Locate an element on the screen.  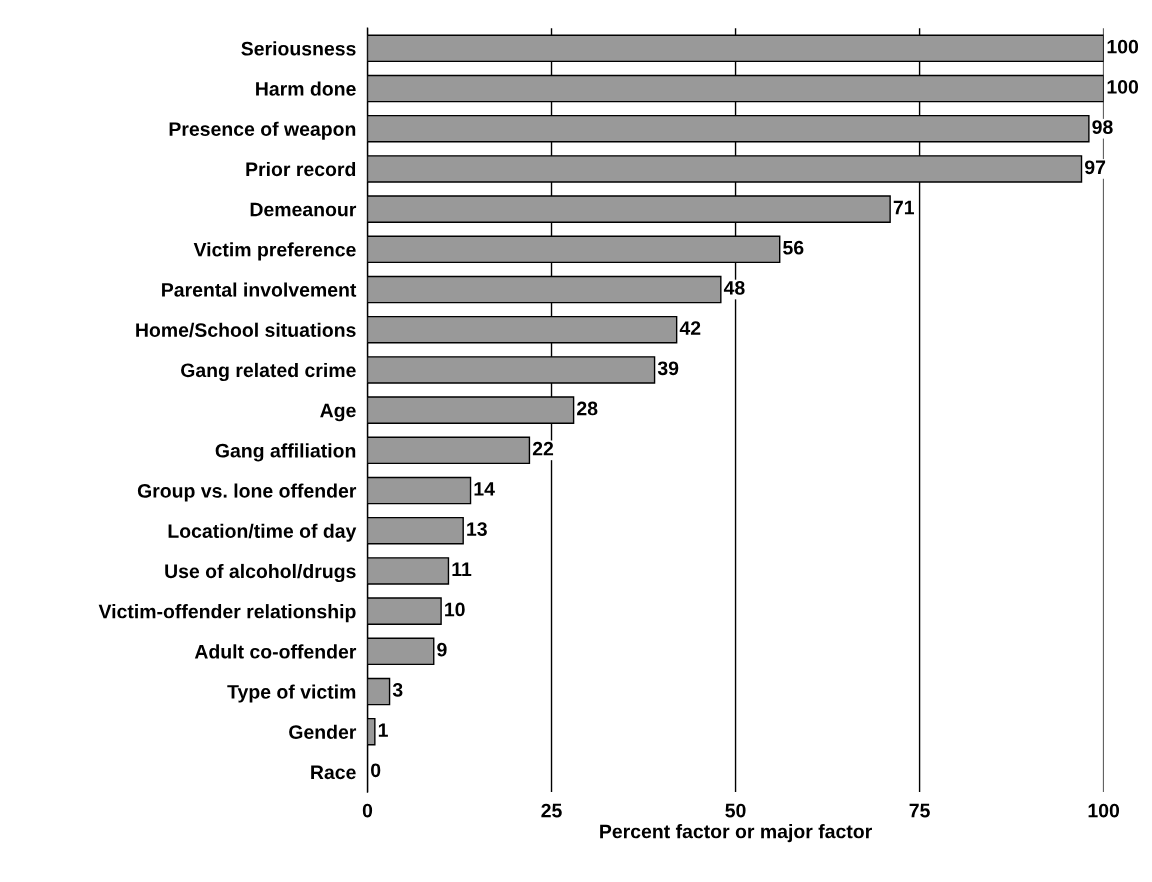
x-tick-label: 25 is located at coordinates (551, 810).